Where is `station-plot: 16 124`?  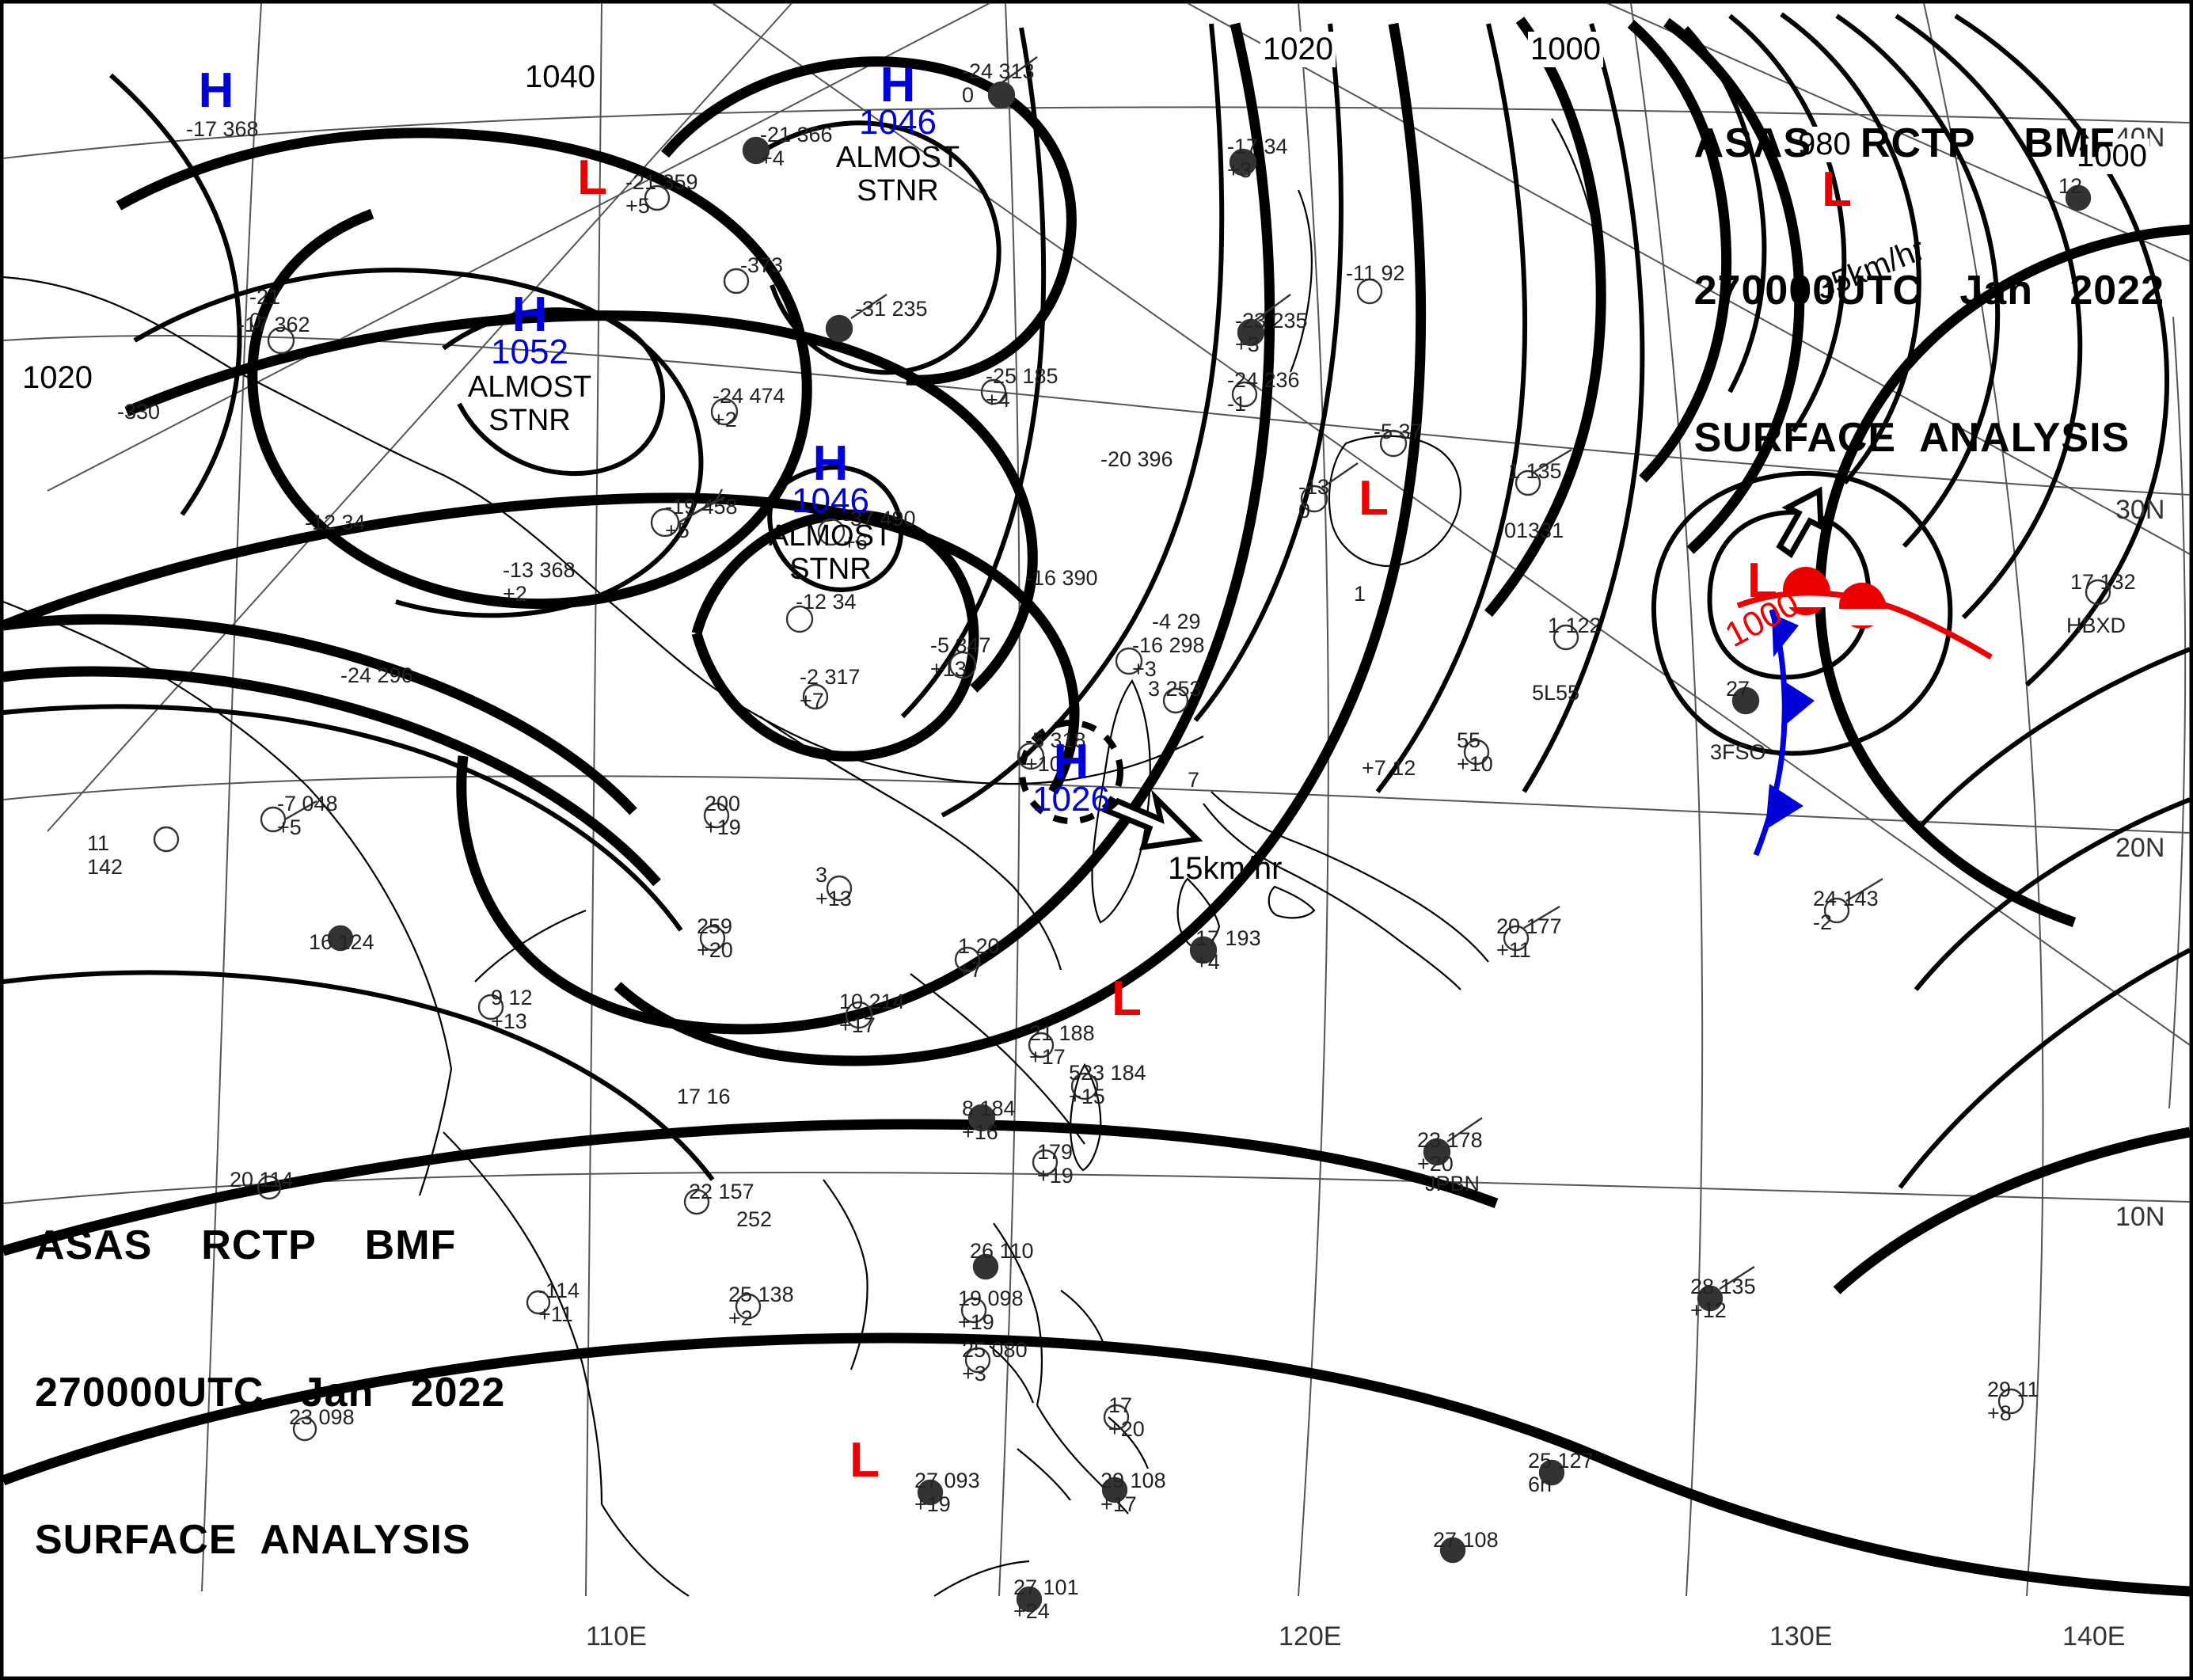 station-plot: 16 124 is located at coordinates (342, 942).